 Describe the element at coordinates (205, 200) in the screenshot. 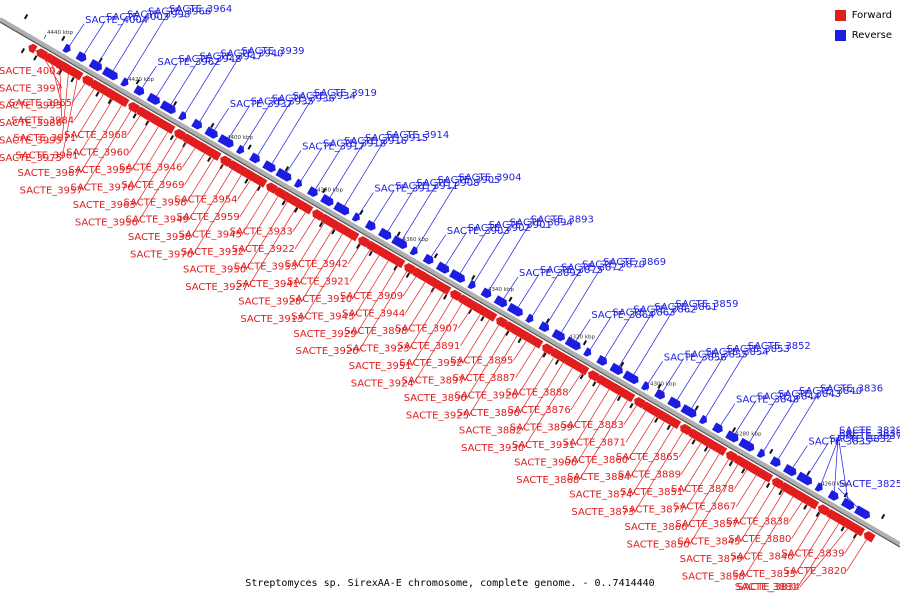

I see `forward-gene-label: SACTE_3954` at that location.